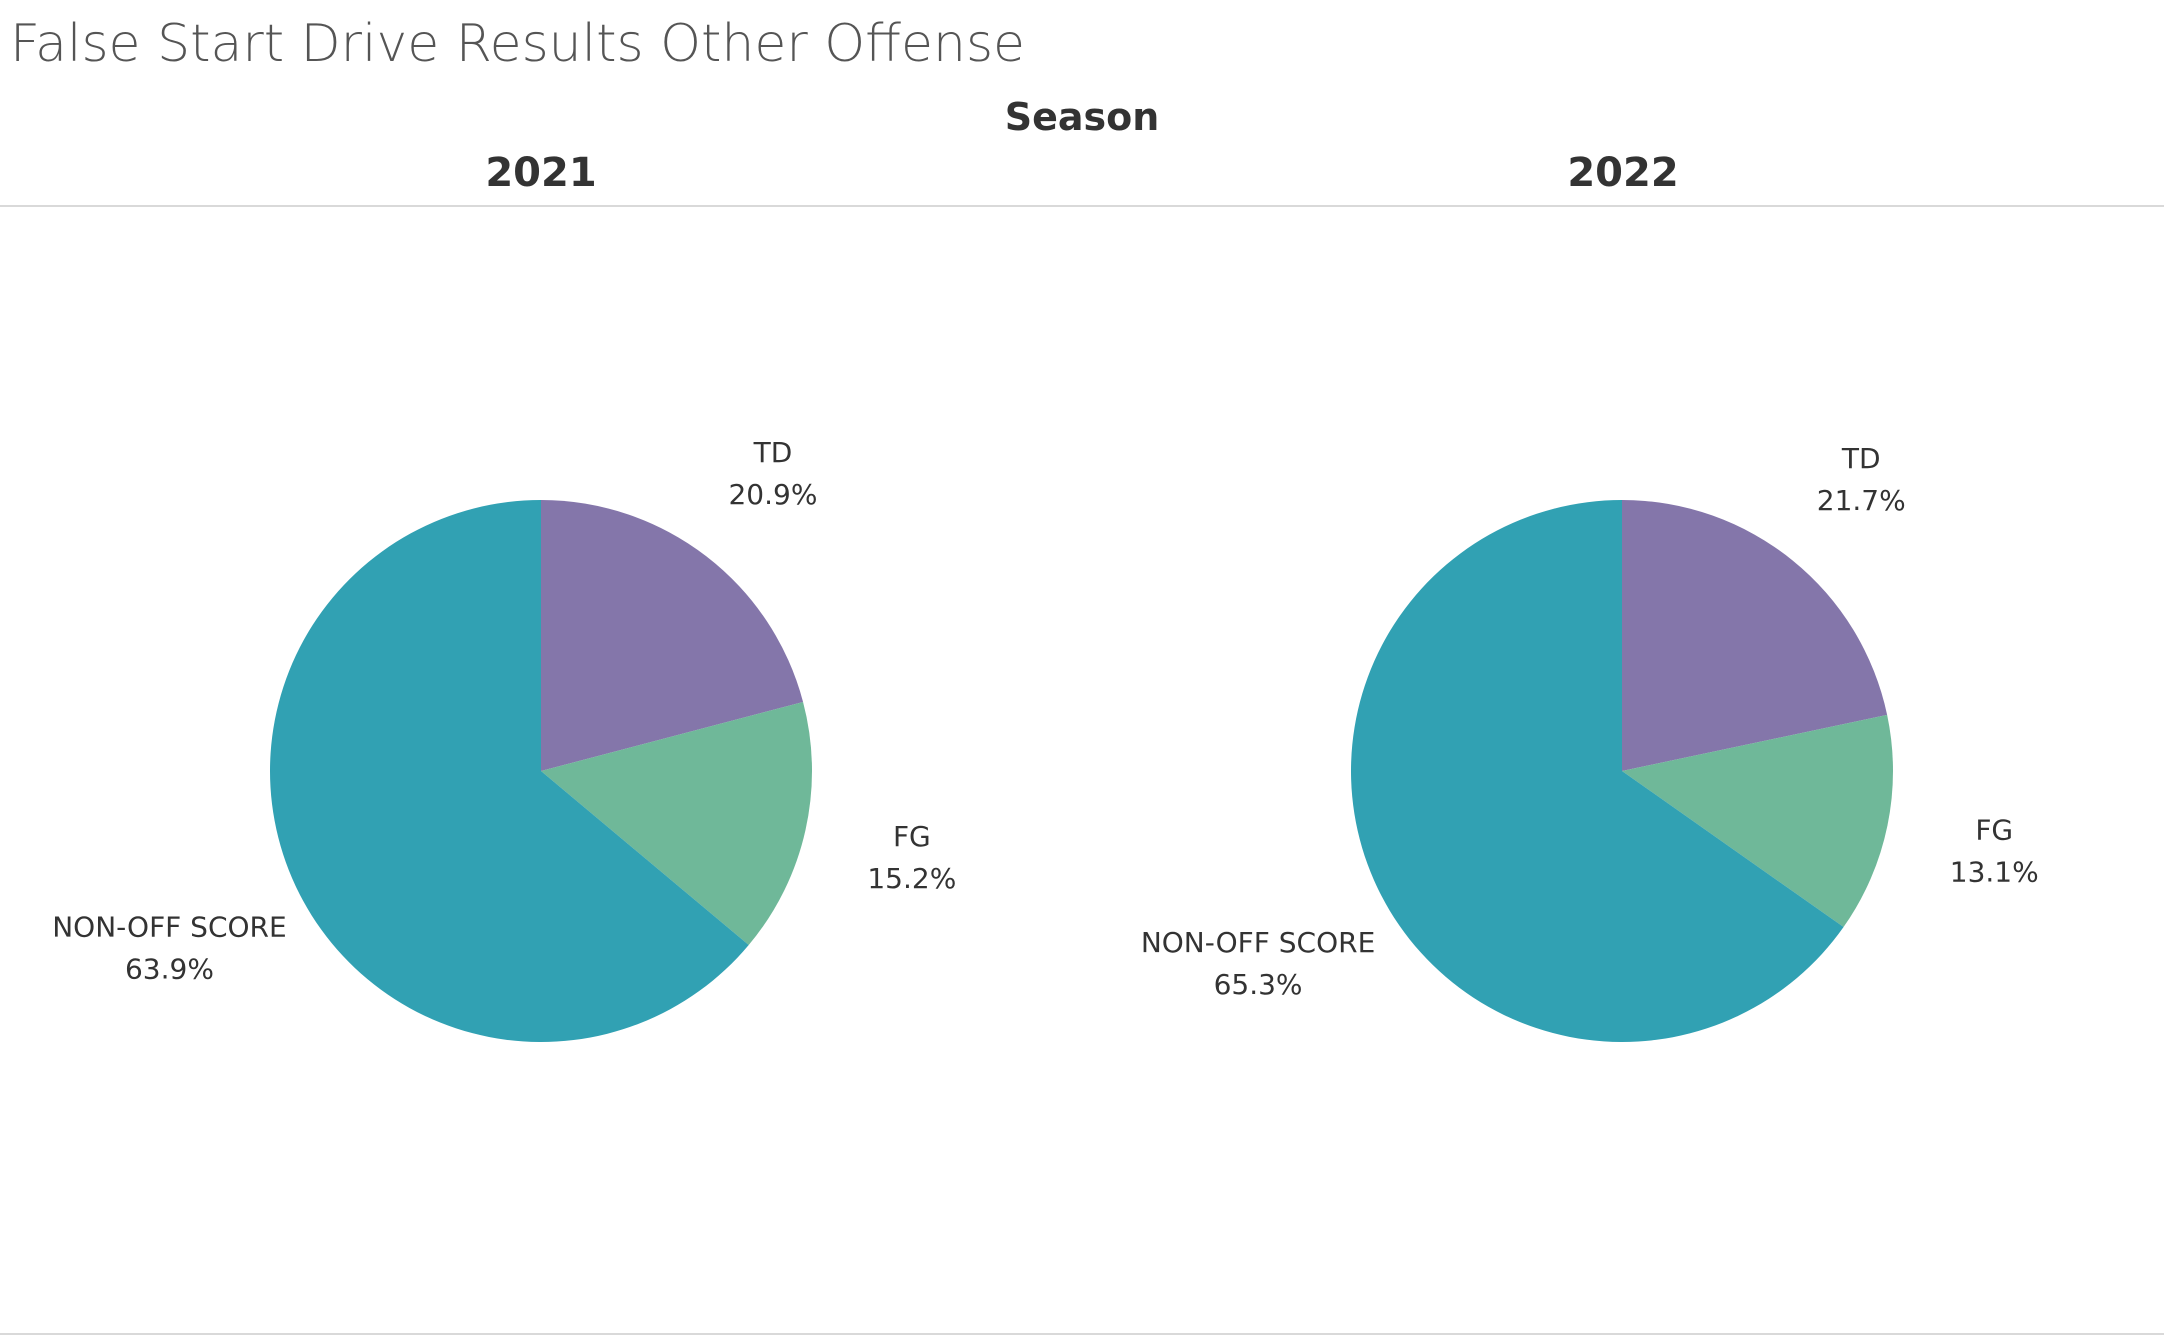 Image resolution: width=2164 pixels, height=1336 pixels. Describe the element at coordinates (1082, 206) in the screenshot. I see `header-divider` at that location.